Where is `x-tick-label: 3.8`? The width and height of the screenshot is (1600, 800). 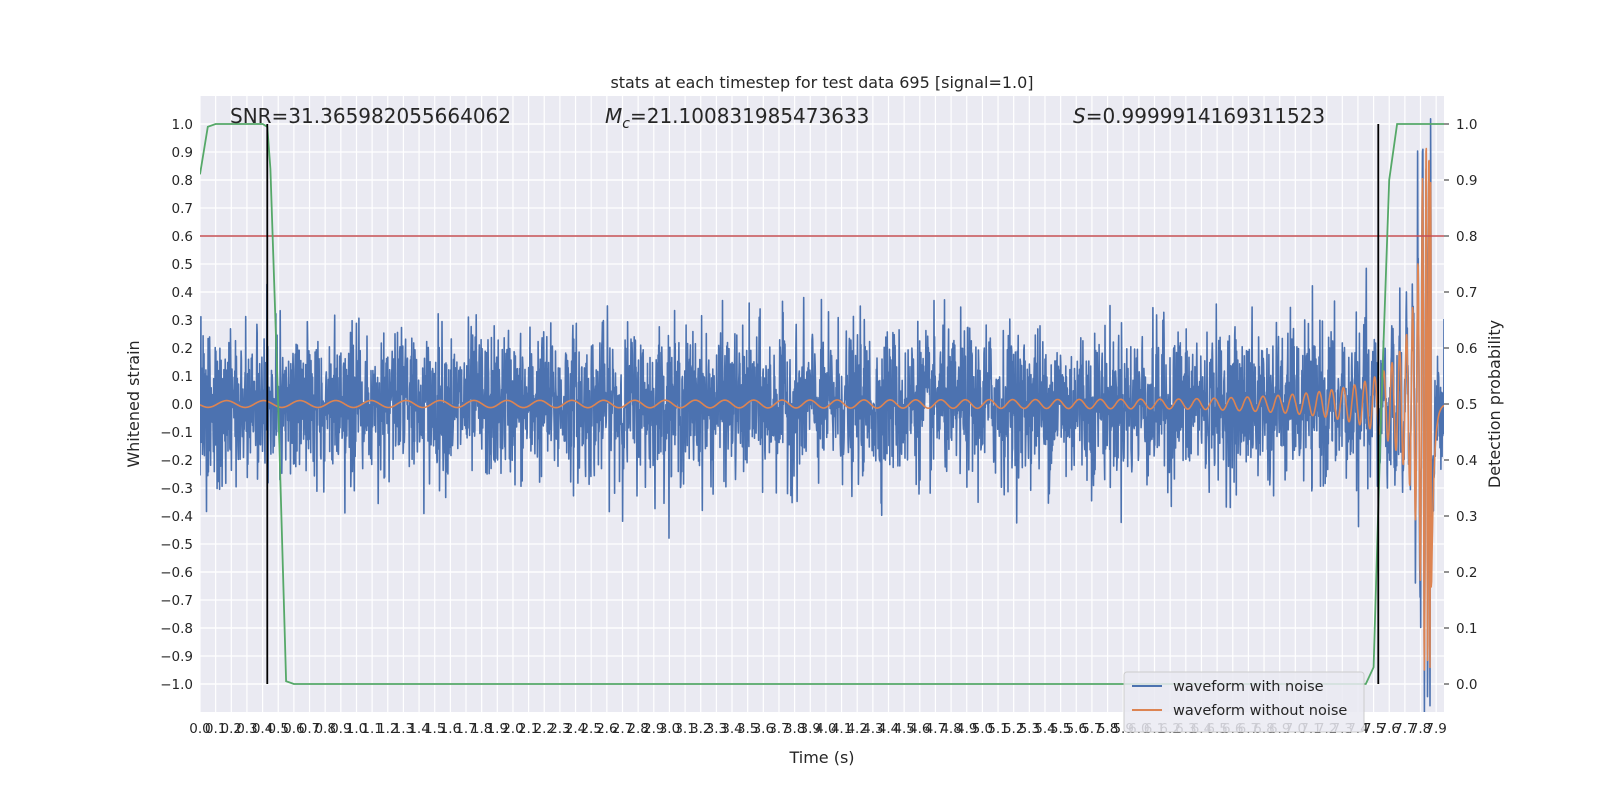 x-tick-label: 3.8 is located at coordinates (794, 729).